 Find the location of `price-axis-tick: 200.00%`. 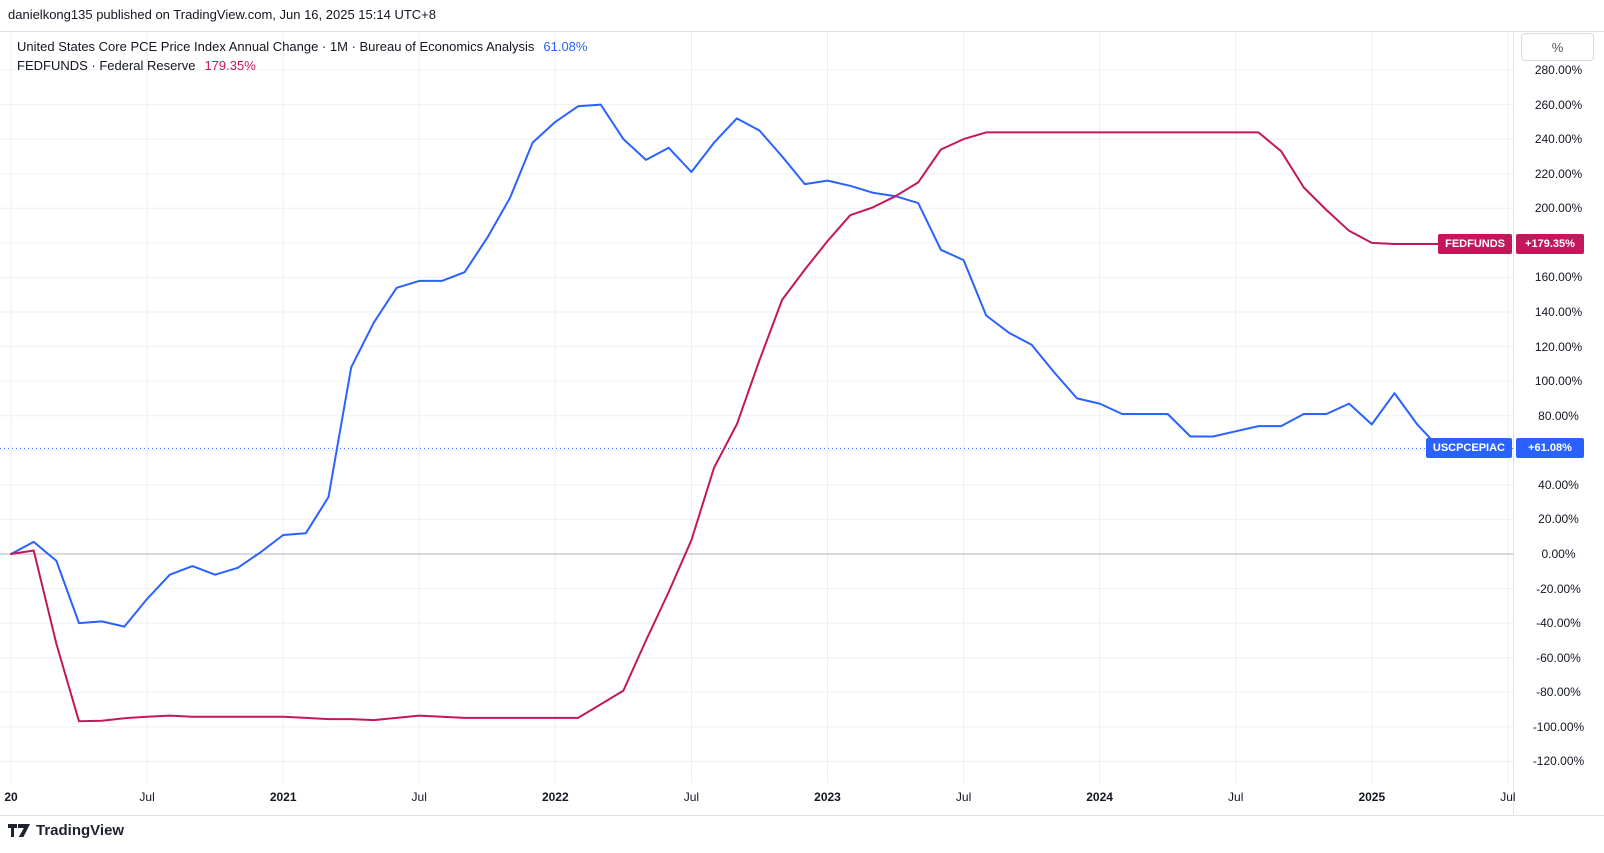

price-axis-tick: 200.00% is located at coordinates (1558, 208).